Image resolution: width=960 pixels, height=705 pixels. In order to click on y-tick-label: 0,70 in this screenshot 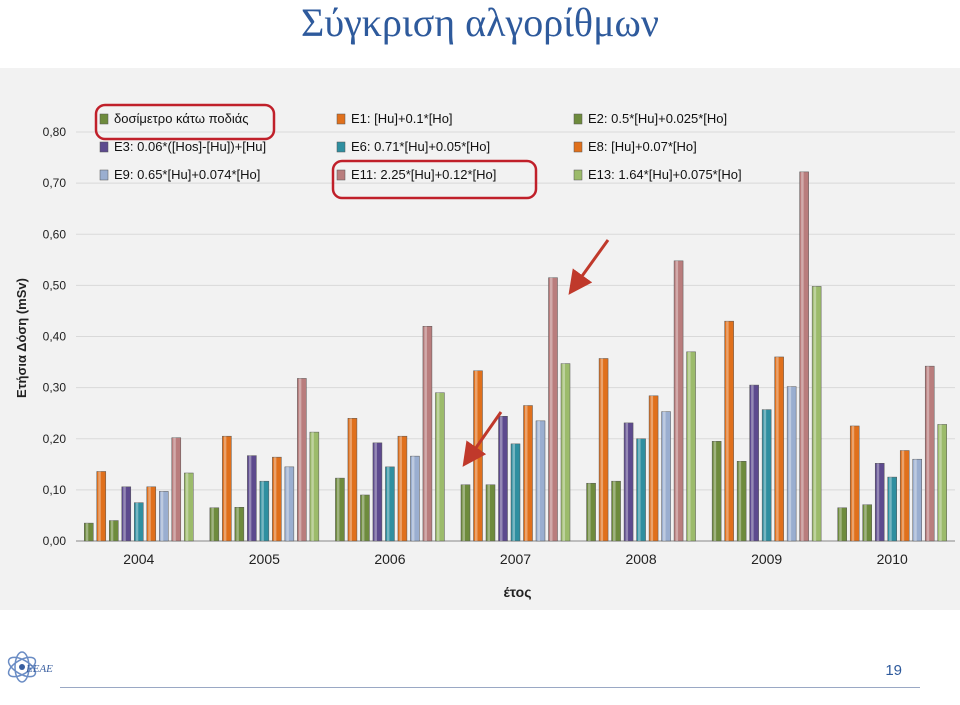, I will do `click(55, 183)`.